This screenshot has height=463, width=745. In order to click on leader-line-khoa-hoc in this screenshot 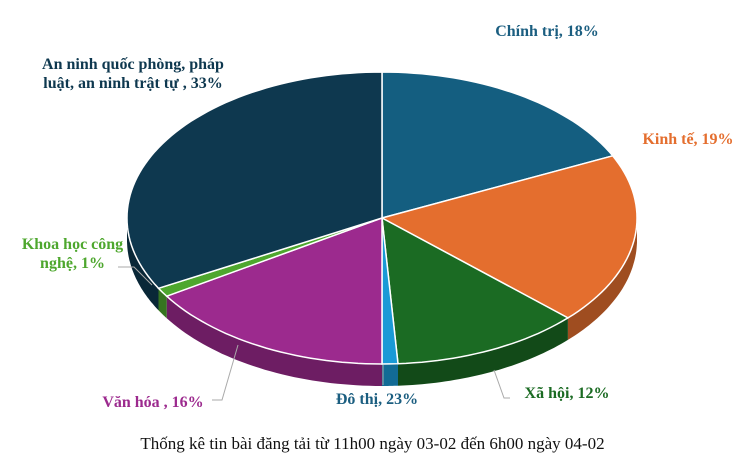, I will do `click(135, 276)`.